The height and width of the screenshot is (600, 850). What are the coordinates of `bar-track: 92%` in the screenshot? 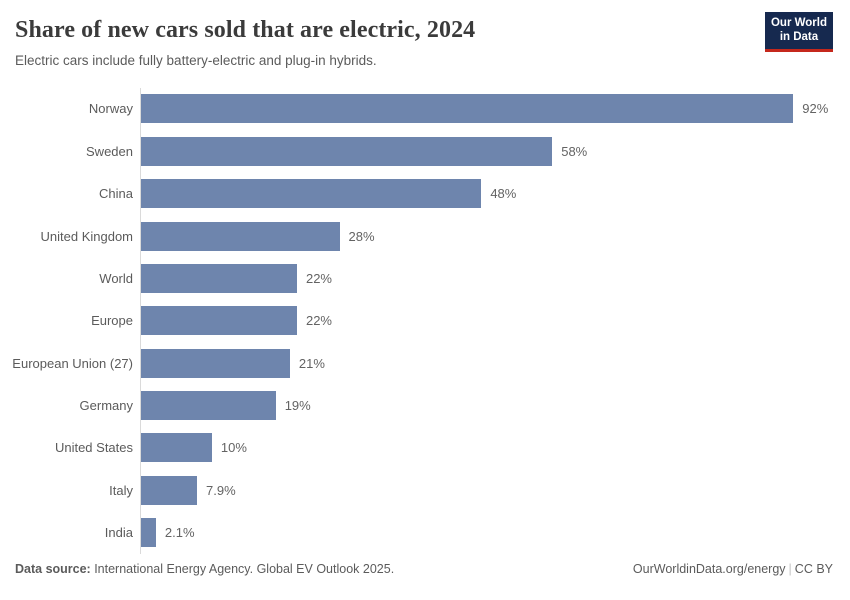 It's located at (495, 109).